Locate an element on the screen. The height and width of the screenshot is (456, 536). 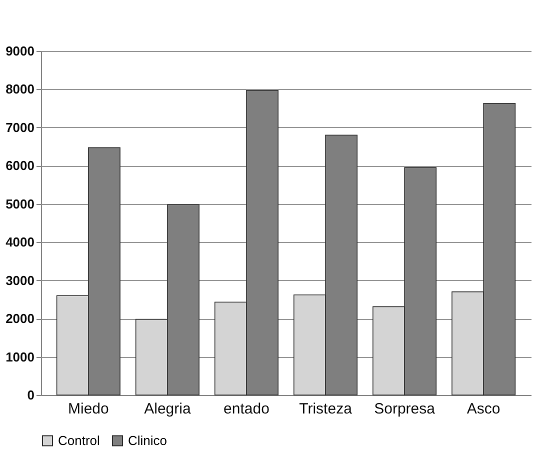
y-tick-label: 8000 is located at coordinates (20, 89).